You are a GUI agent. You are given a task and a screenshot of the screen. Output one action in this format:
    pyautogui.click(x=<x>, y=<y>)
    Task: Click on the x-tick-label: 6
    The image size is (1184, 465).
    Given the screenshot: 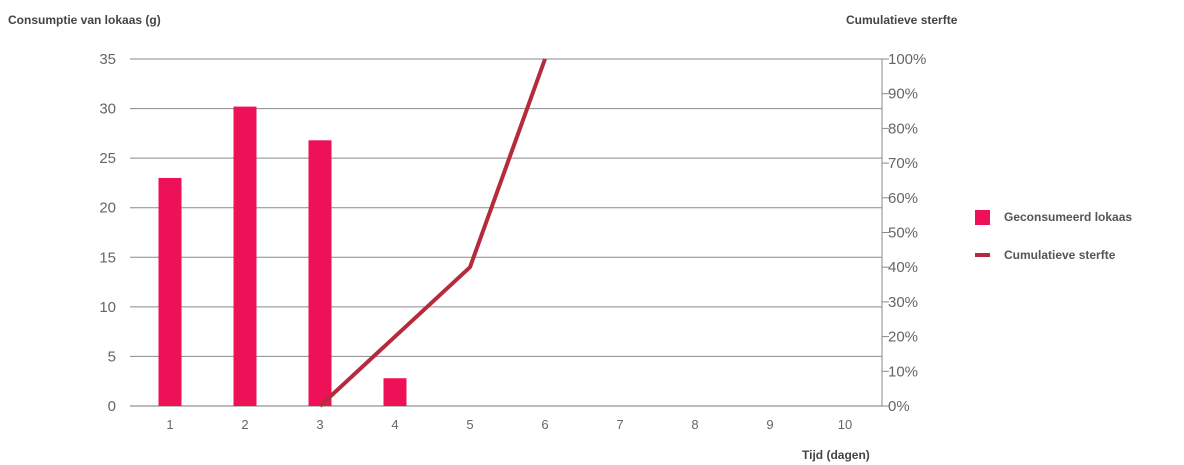 What is the action you would take?
    pyautogui.click(x=544, y=424)
    